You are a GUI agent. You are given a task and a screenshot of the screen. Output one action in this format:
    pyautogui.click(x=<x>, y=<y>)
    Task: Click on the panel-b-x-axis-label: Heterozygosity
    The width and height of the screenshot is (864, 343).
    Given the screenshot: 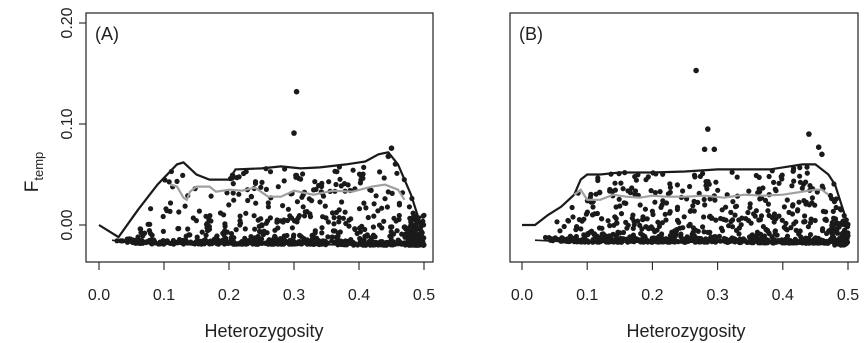 What is the action you would take?
    pyautogui.click(x=685, y=331)
    